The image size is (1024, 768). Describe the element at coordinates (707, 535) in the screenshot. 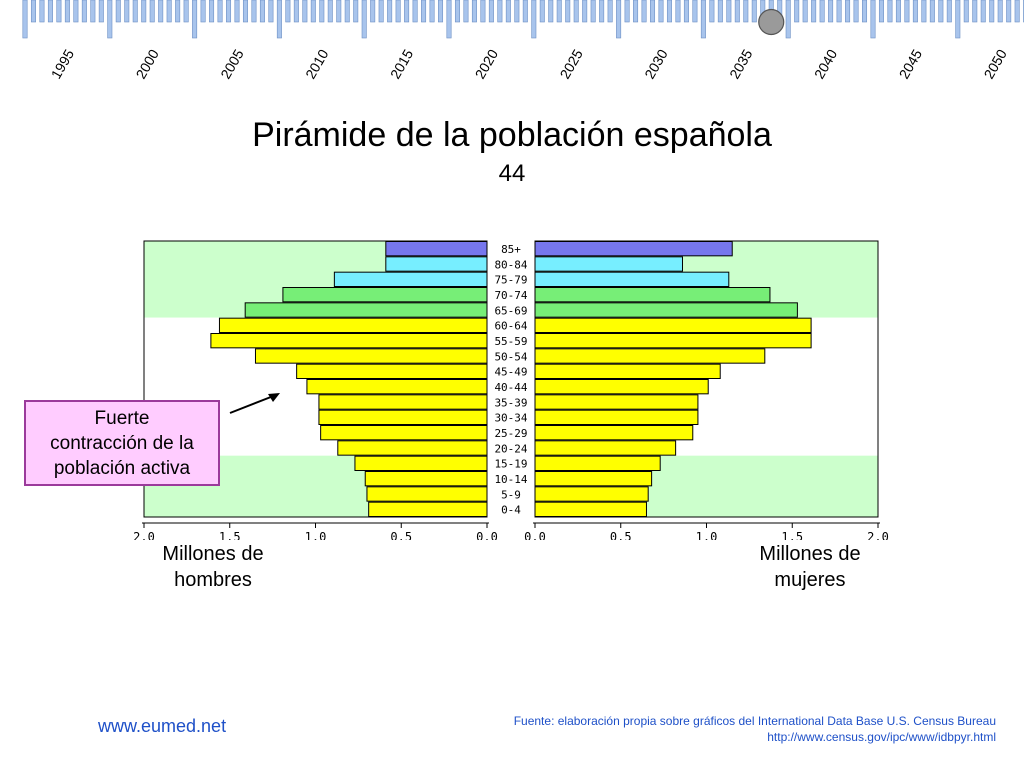

I see `x-tick-label-mujeres: 1.0` at that location.